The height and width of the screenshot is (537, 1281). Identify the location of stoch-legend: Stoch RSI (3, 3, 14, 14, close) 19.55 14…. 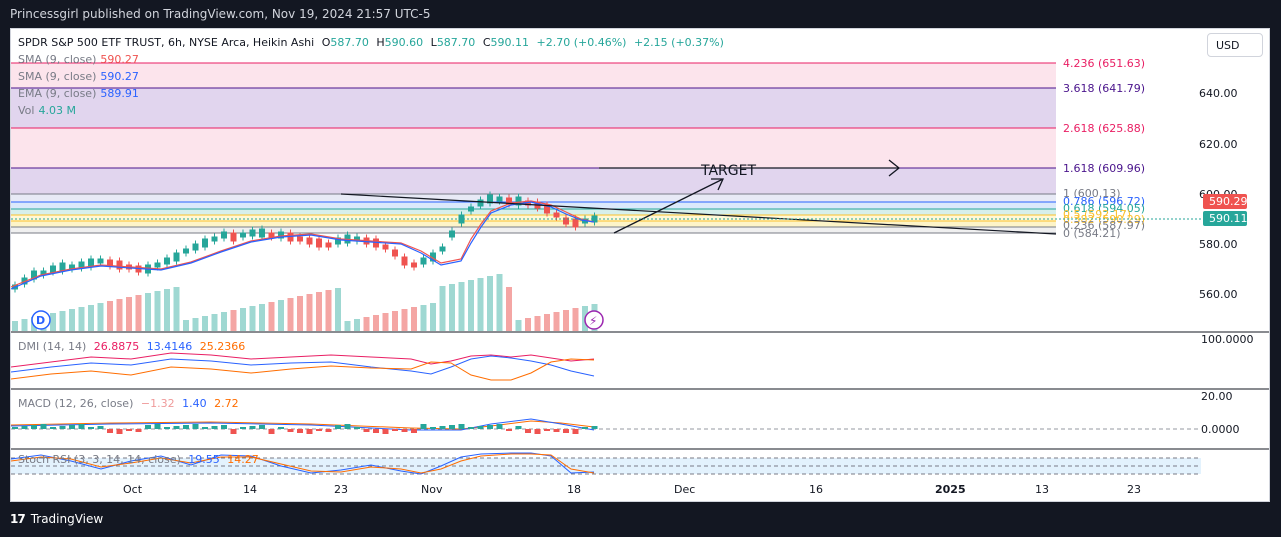
(140, 459).